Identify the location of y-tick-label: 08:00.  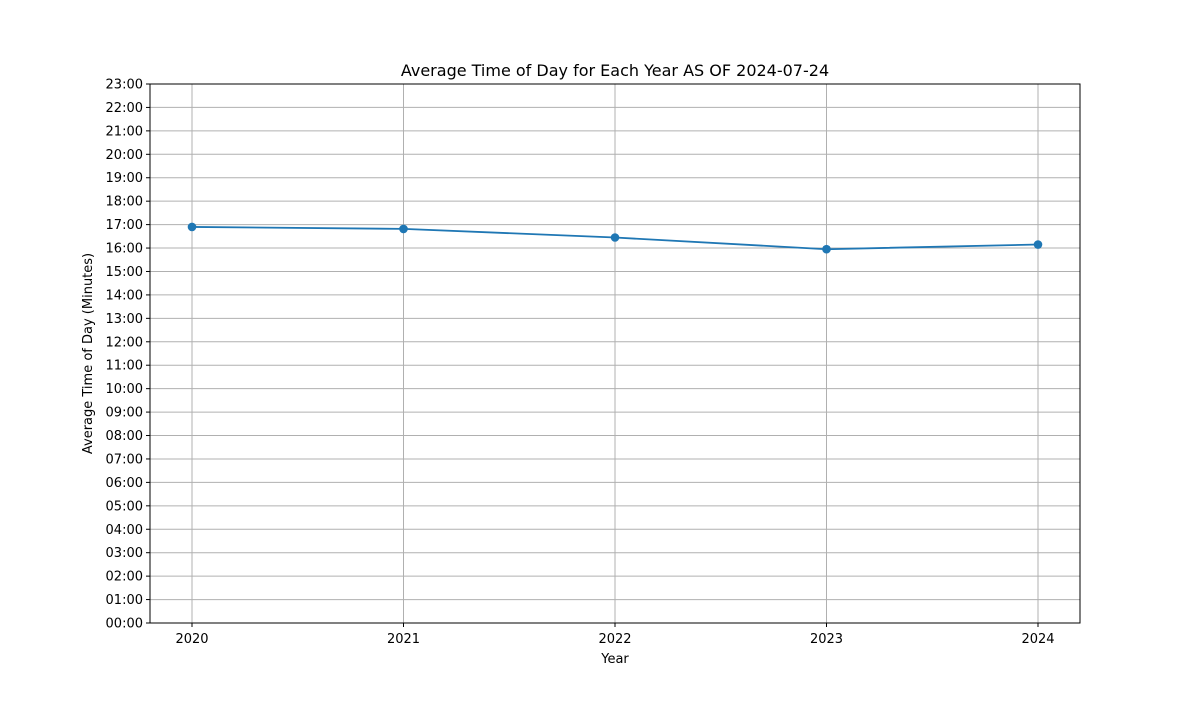
(124, 436).